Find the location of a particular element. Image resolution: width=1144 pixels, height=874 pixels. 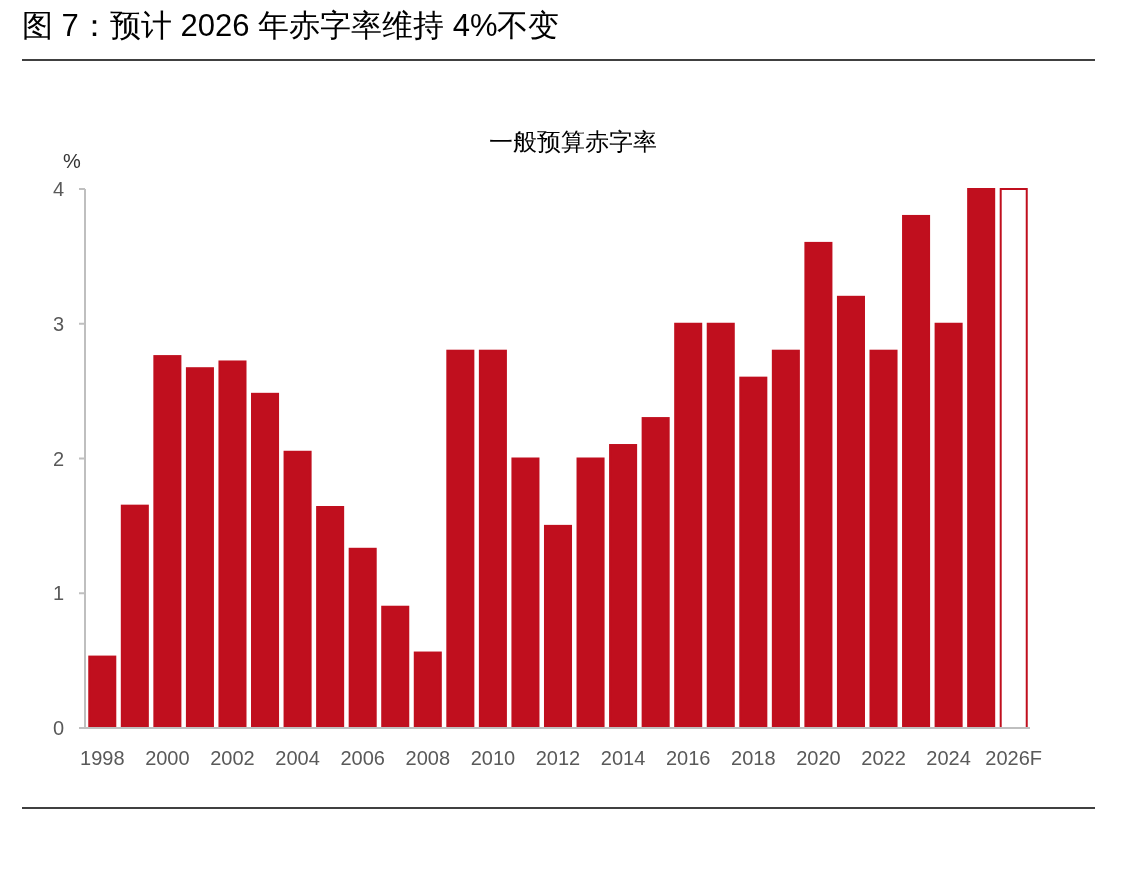

y-tick-label: 2 is located at coordinates (58, 458).